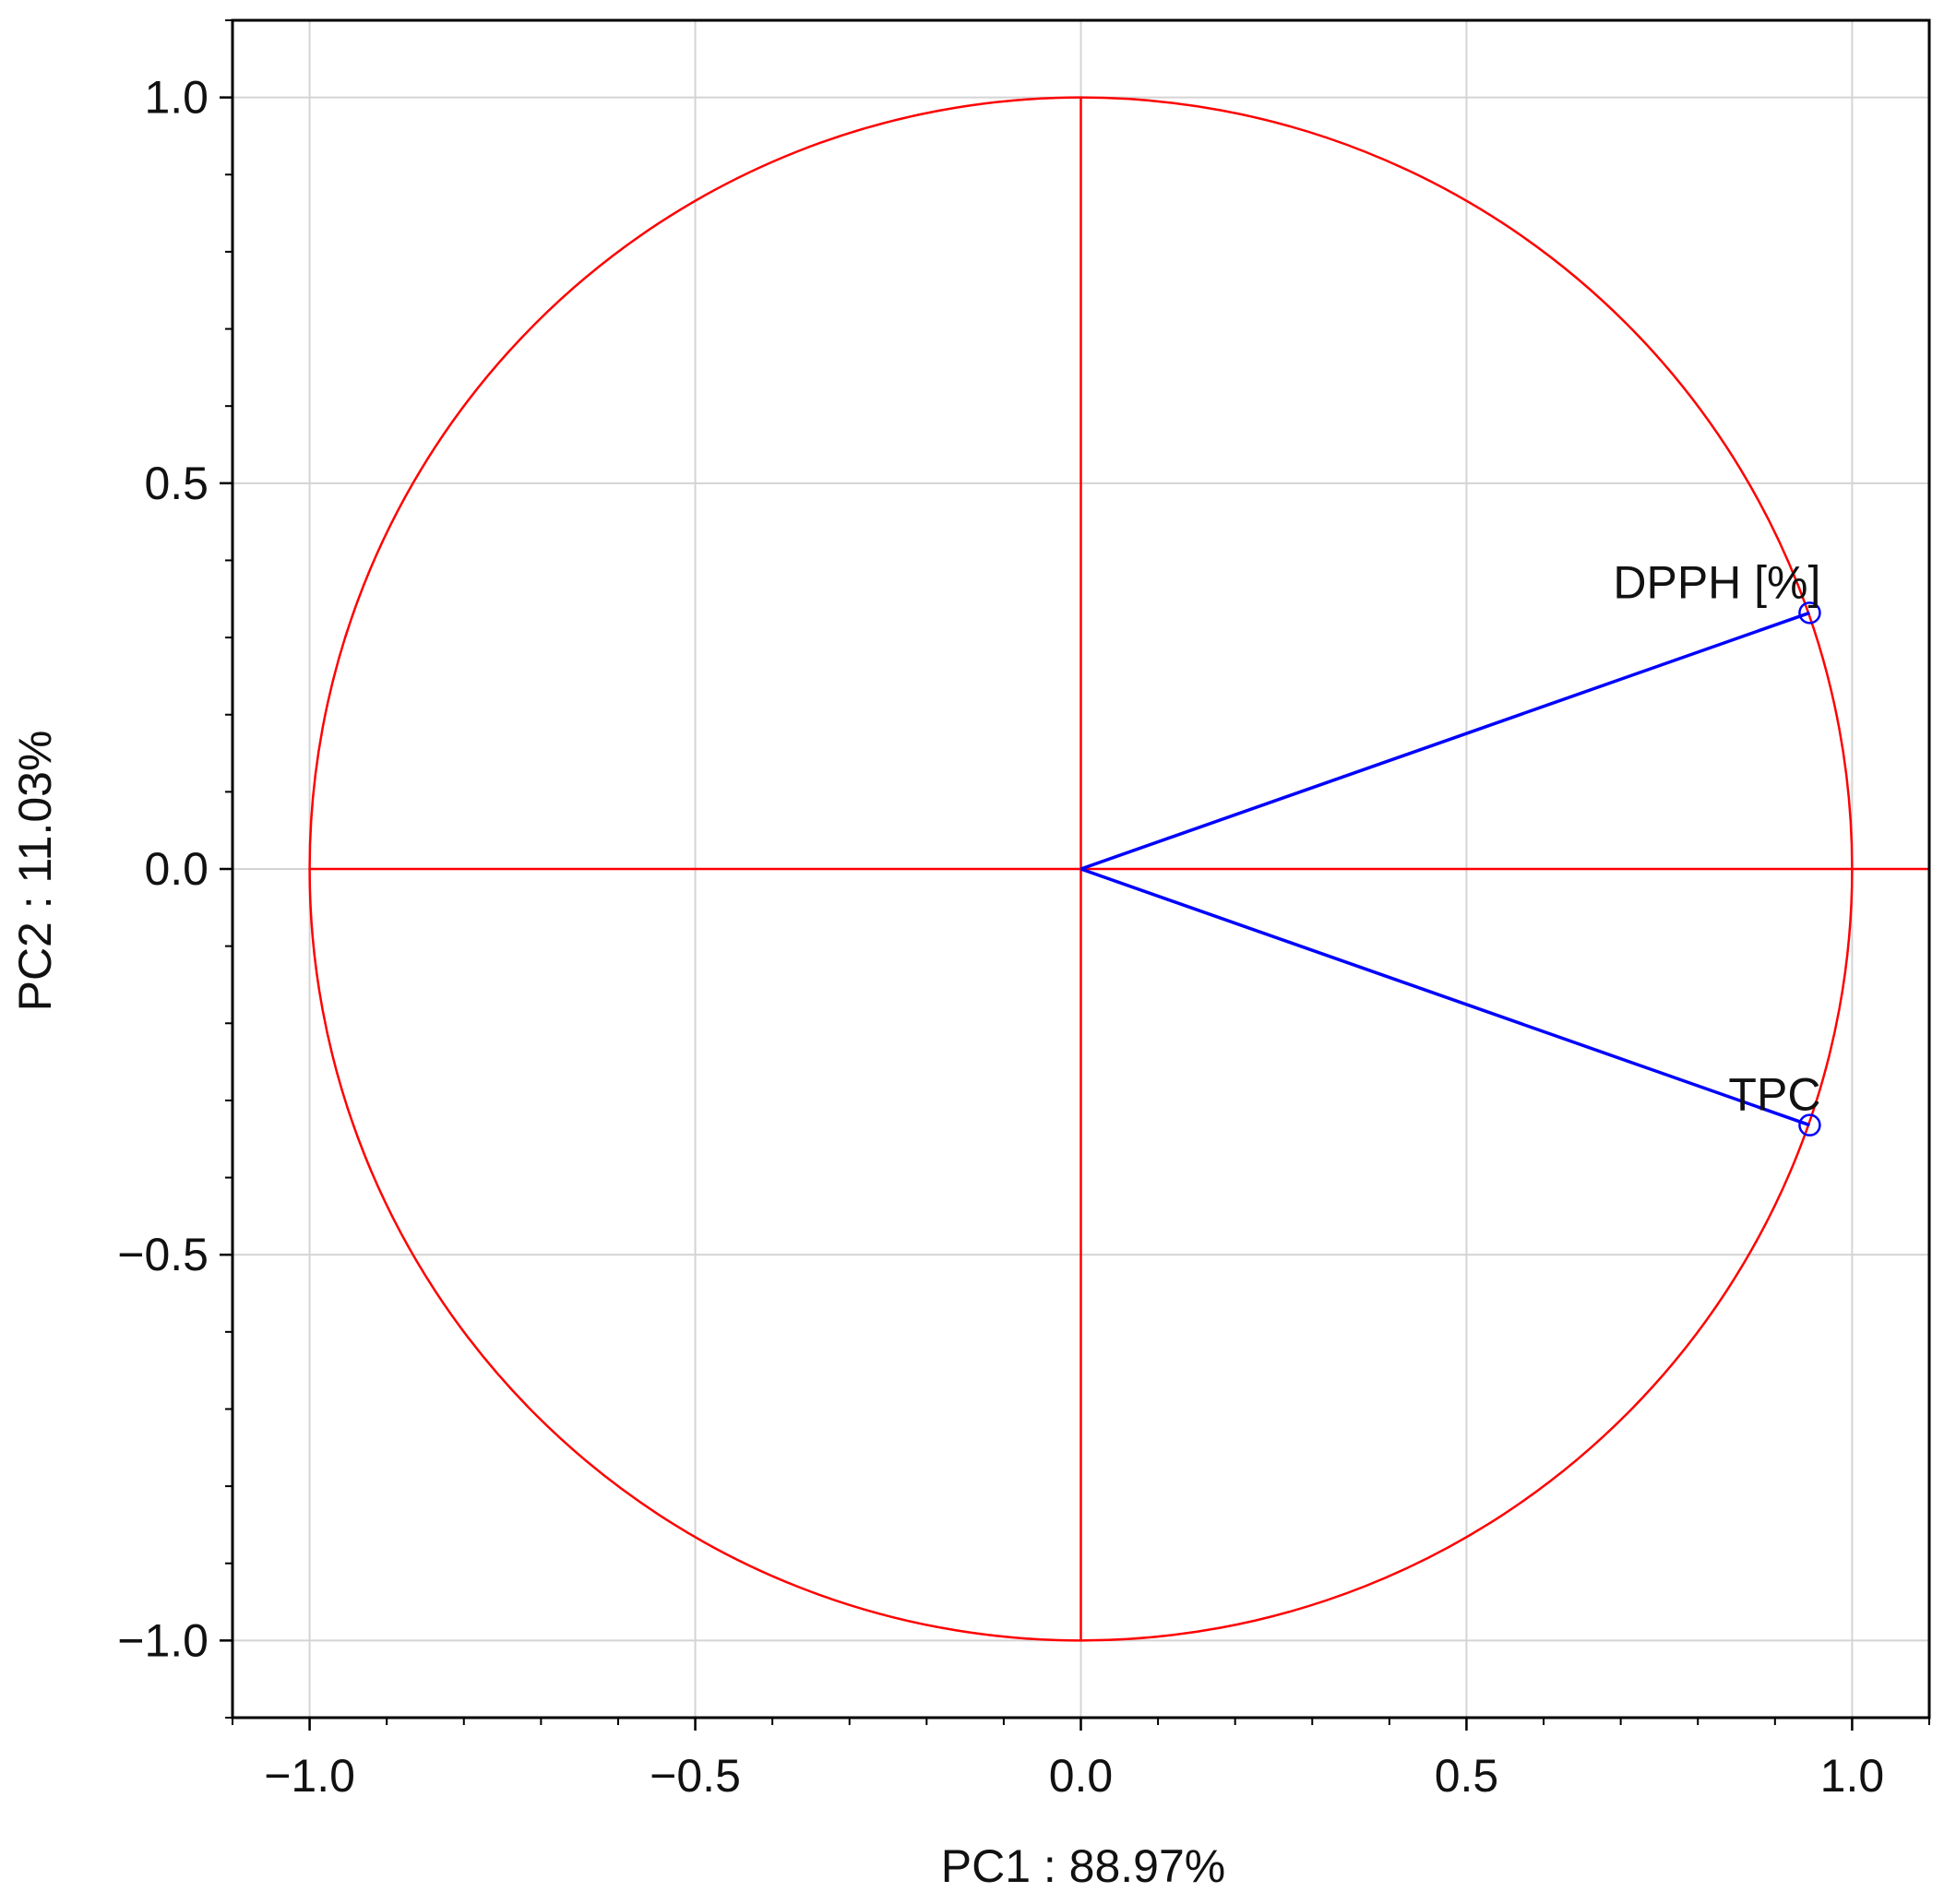 This screenshot has height=1904, width=1944. What do you see at coordinates (1083, 1866) in the screenshot?
I see `x-axis-title: PC1 : 88.97%` at bounding box center [1083, 1866].